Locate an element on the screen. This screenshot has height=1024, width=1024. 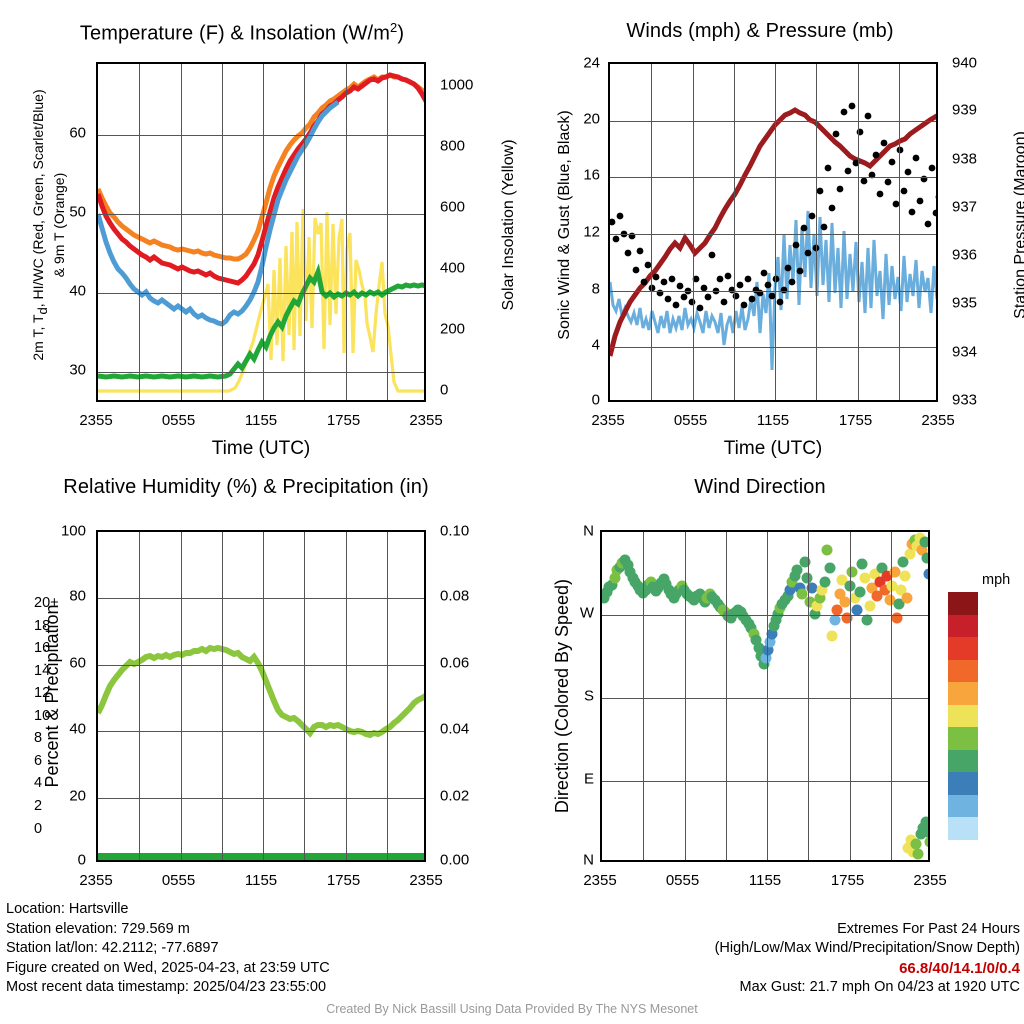
temp-xtick-3: 1755 is located at coordinates (343, 420).